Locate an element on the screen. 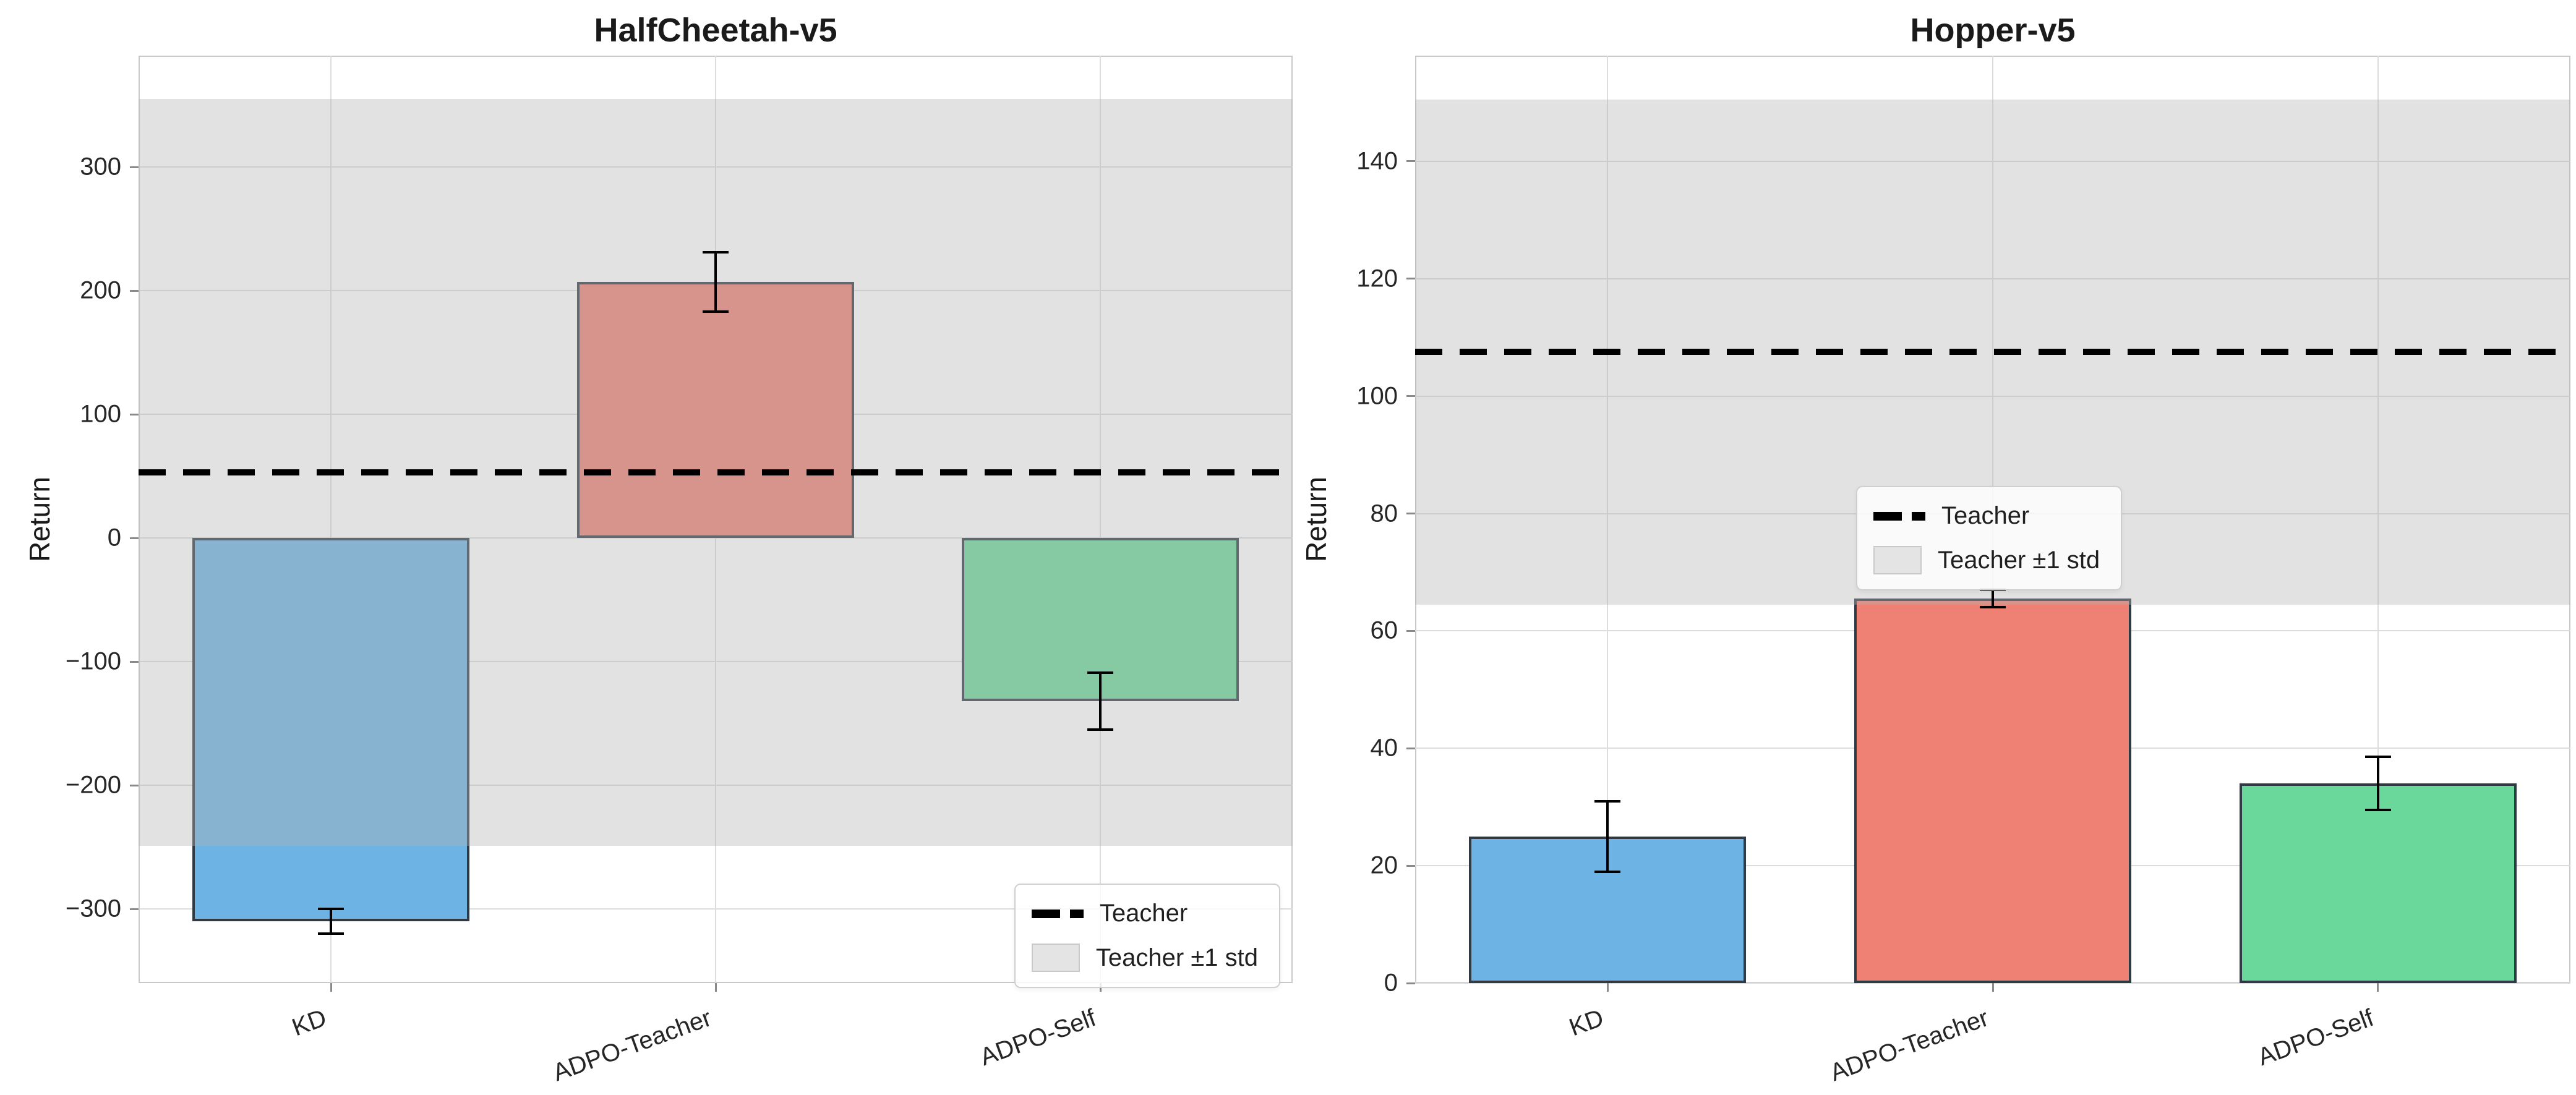 The width and height of the screenshot is (2576, 1095). y-tick-label: 140 is located at coordinates (1377, 161).